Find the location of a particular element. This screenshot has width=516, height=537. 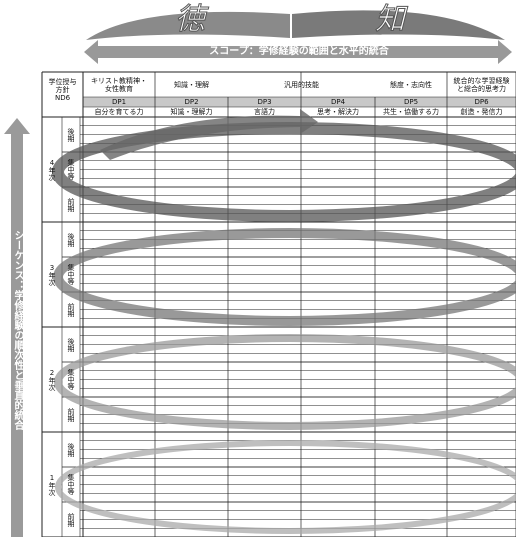

year-label: 3年次 is located at coordinates (52, 274).